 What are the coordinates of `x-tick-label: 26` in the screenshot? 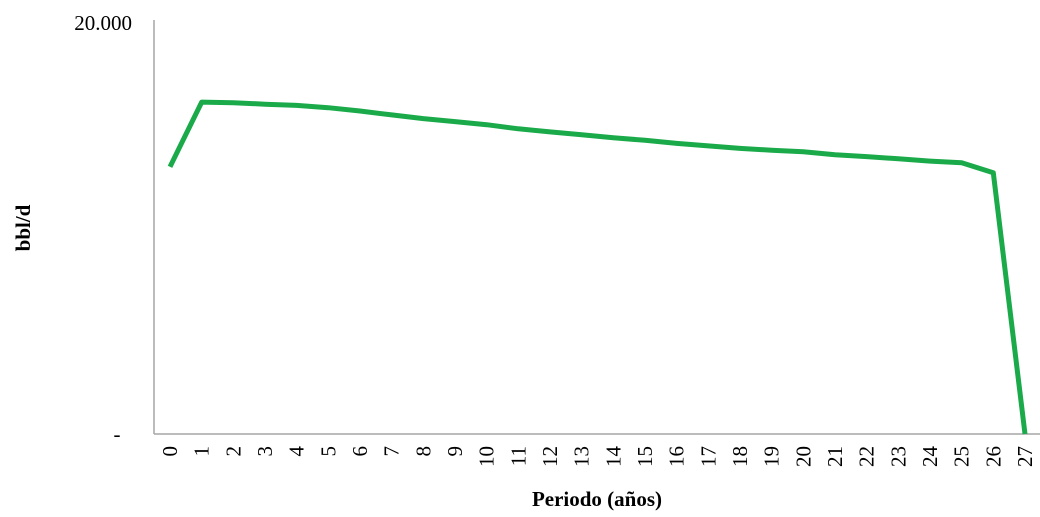 It's located at (993, 456).